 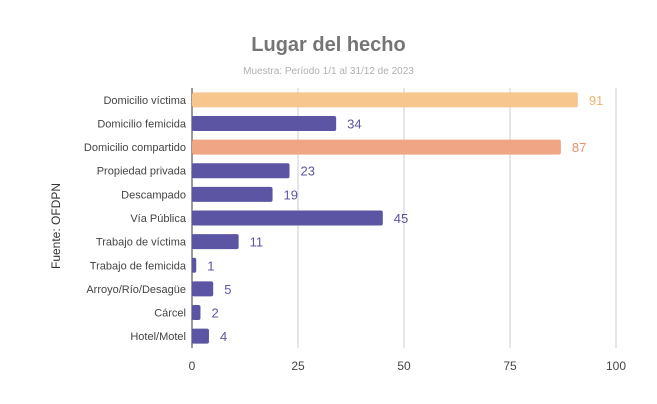 I want to click on category-label: Trabajo de femicida, so click(x=138, y=266).